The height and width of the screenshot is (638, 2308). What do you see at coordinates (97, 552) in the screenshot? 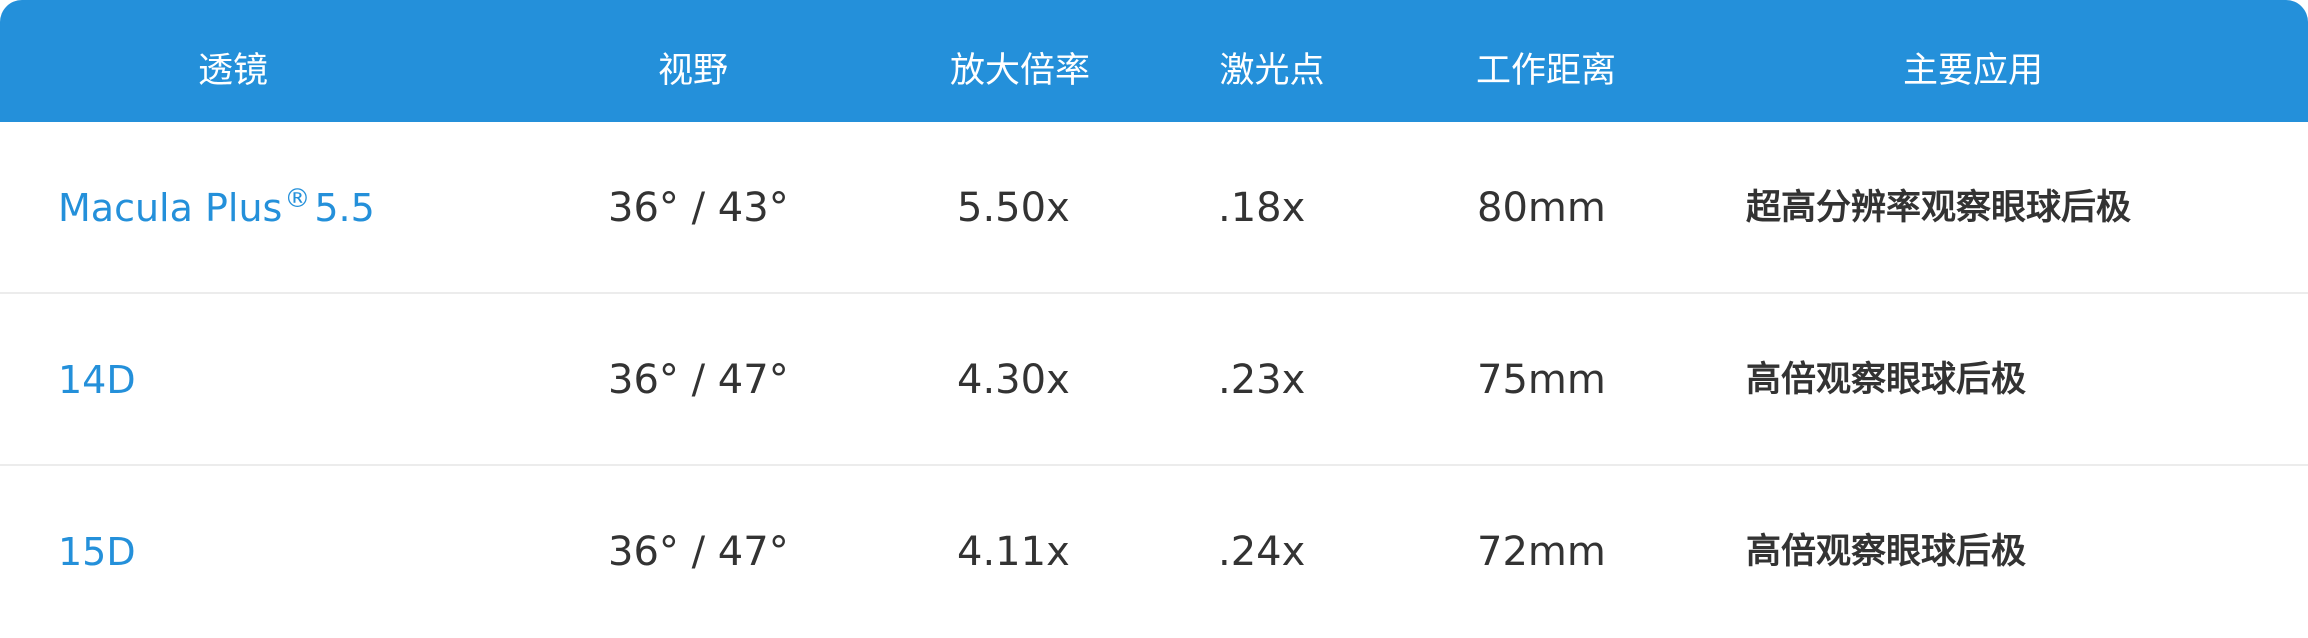
I see `lens-name: 15D` at bounding box center [97, 552].